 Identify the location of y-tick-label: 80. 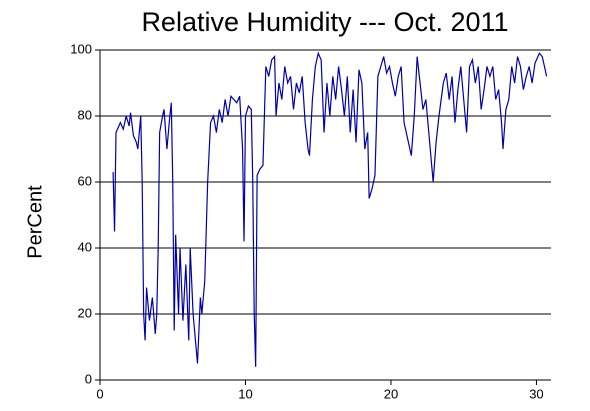
(85, 114).